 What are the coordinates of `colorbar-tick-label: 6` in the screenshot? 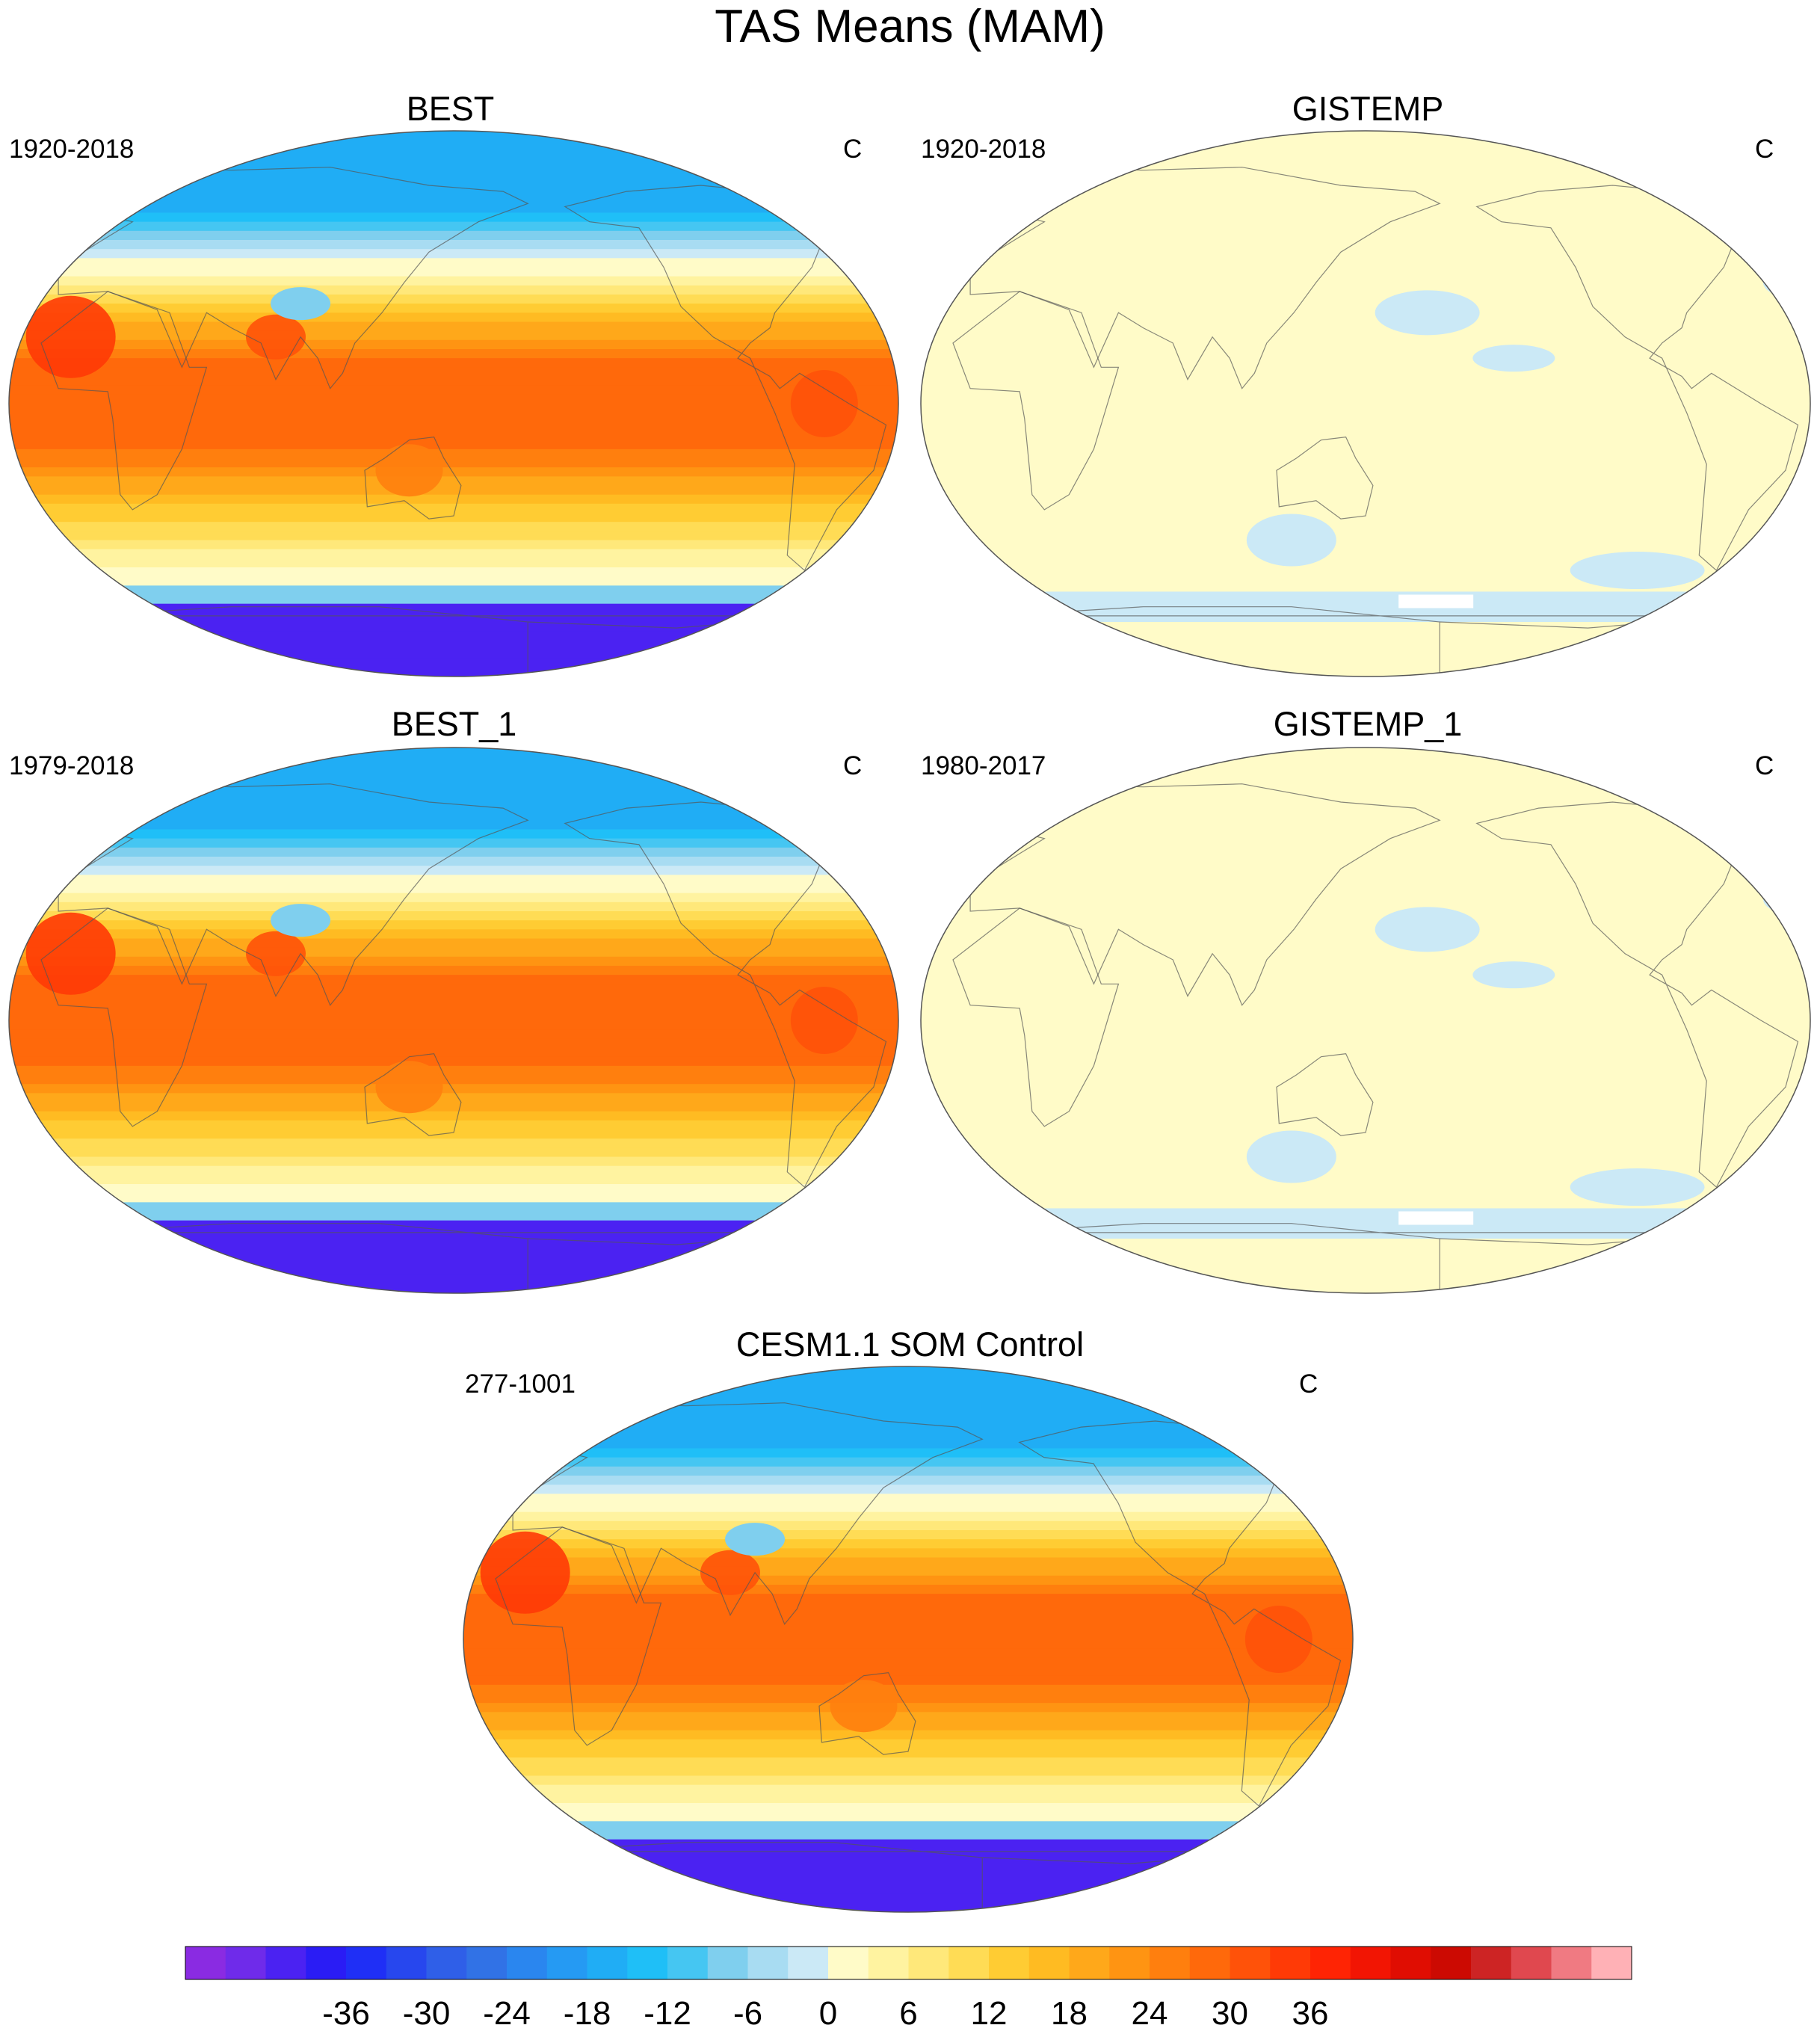 It's located at (908, 2013).